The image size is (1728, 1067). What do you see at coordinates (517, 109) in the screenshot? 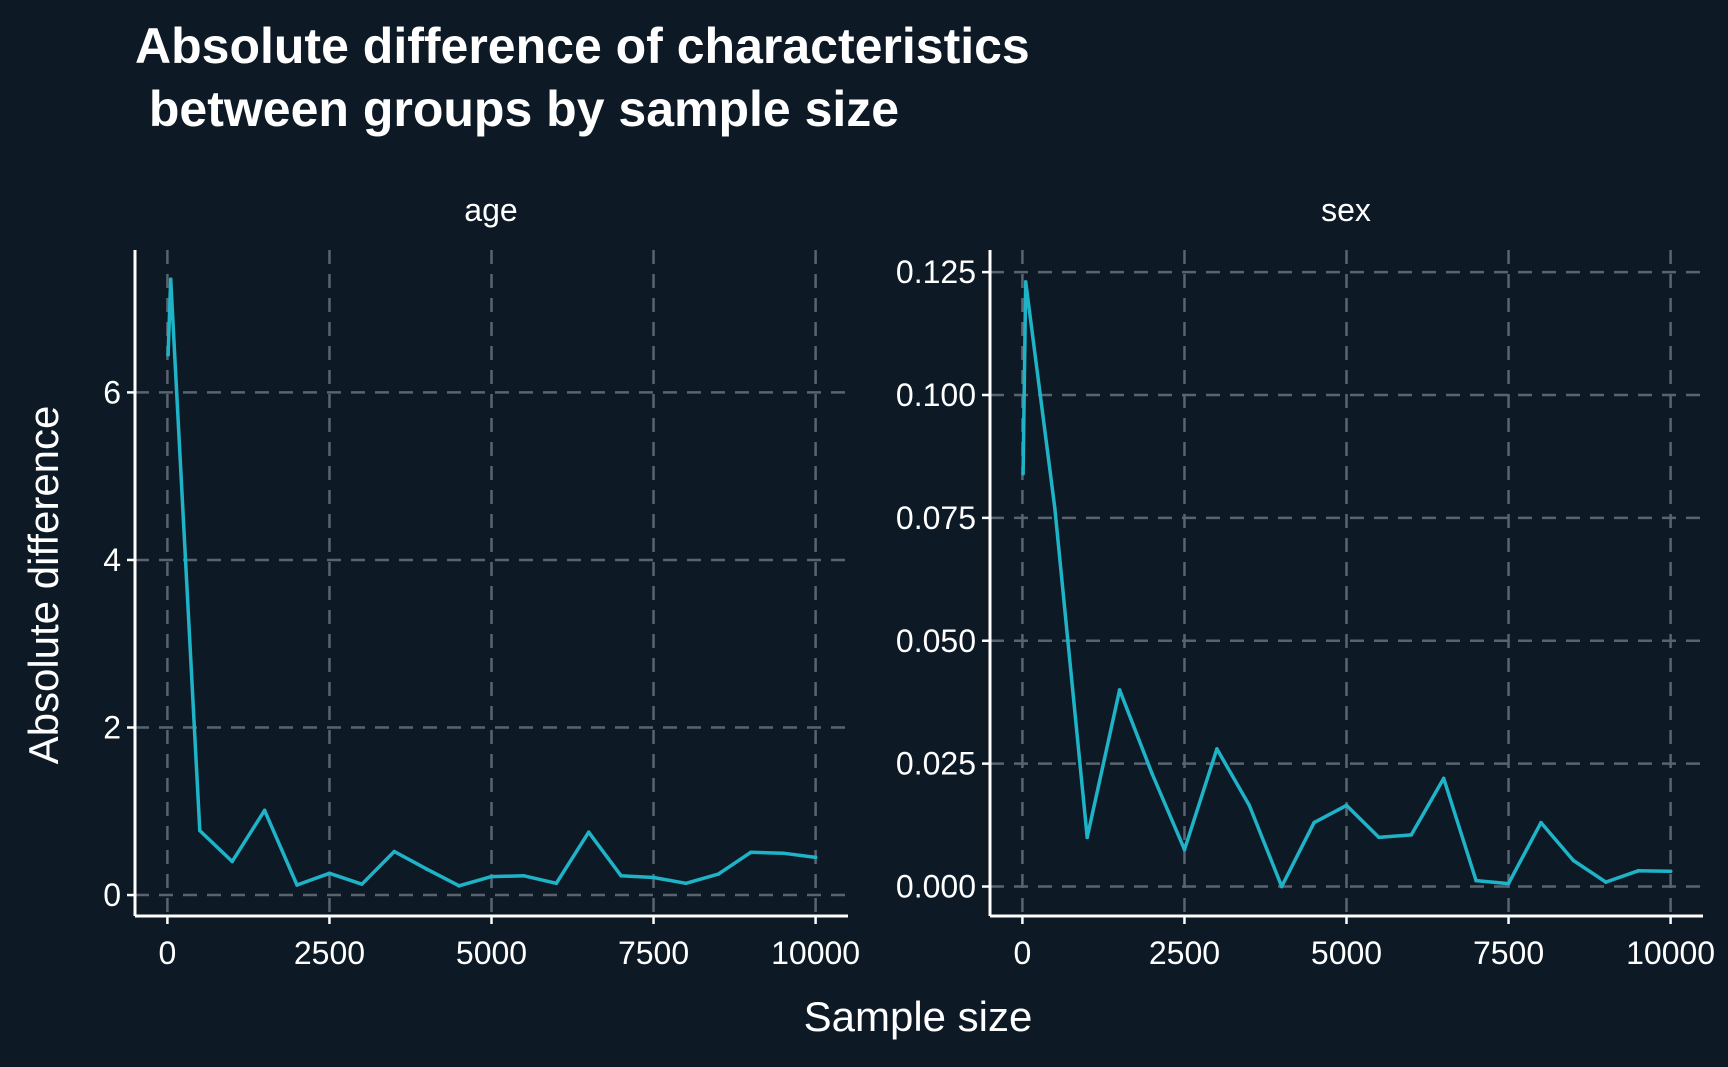
I see `chart-title-line-2: between groups by sample size` at bounding box center [517, 109].